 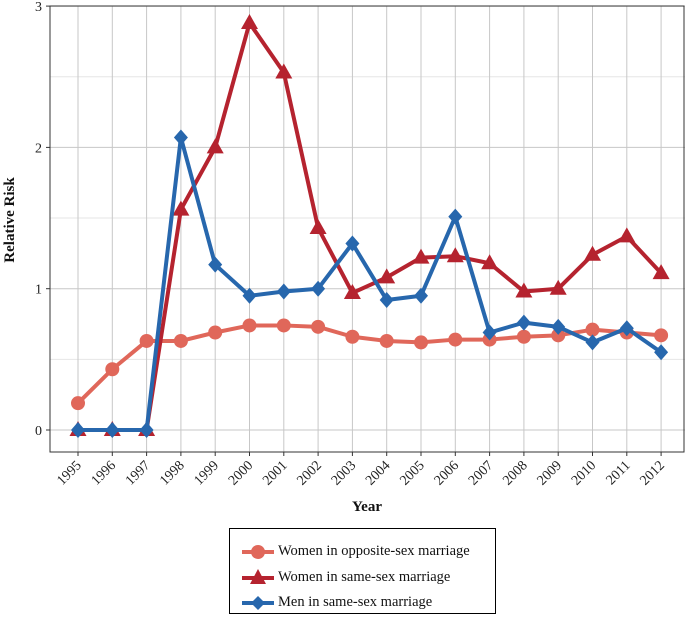 What do you see at coordinates (258, 603) in the screenshot?
I see `legend-swatch-diamond` at bounding box center [258, 603].